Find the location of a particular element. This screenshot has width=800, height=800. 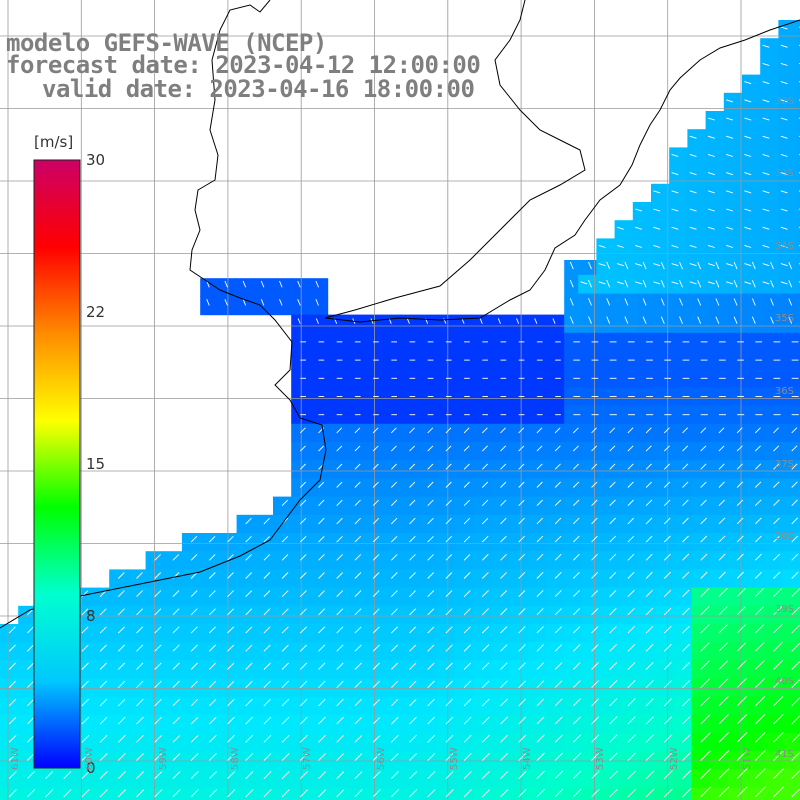

valid-date: valid date: 2023-04-16 18:00:00 is located at coordinates (258, 89).